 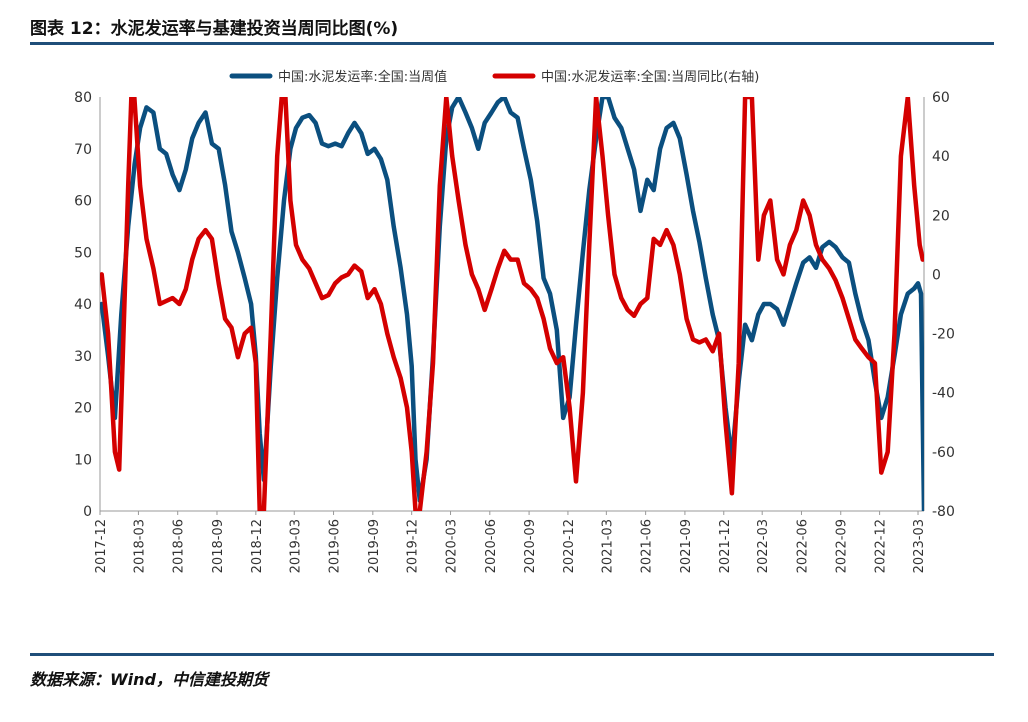 What do you see at coordinates (943, 394) in the screenshot?
I see `y-right-tick-label: -40` at bounding box center [943, 394].